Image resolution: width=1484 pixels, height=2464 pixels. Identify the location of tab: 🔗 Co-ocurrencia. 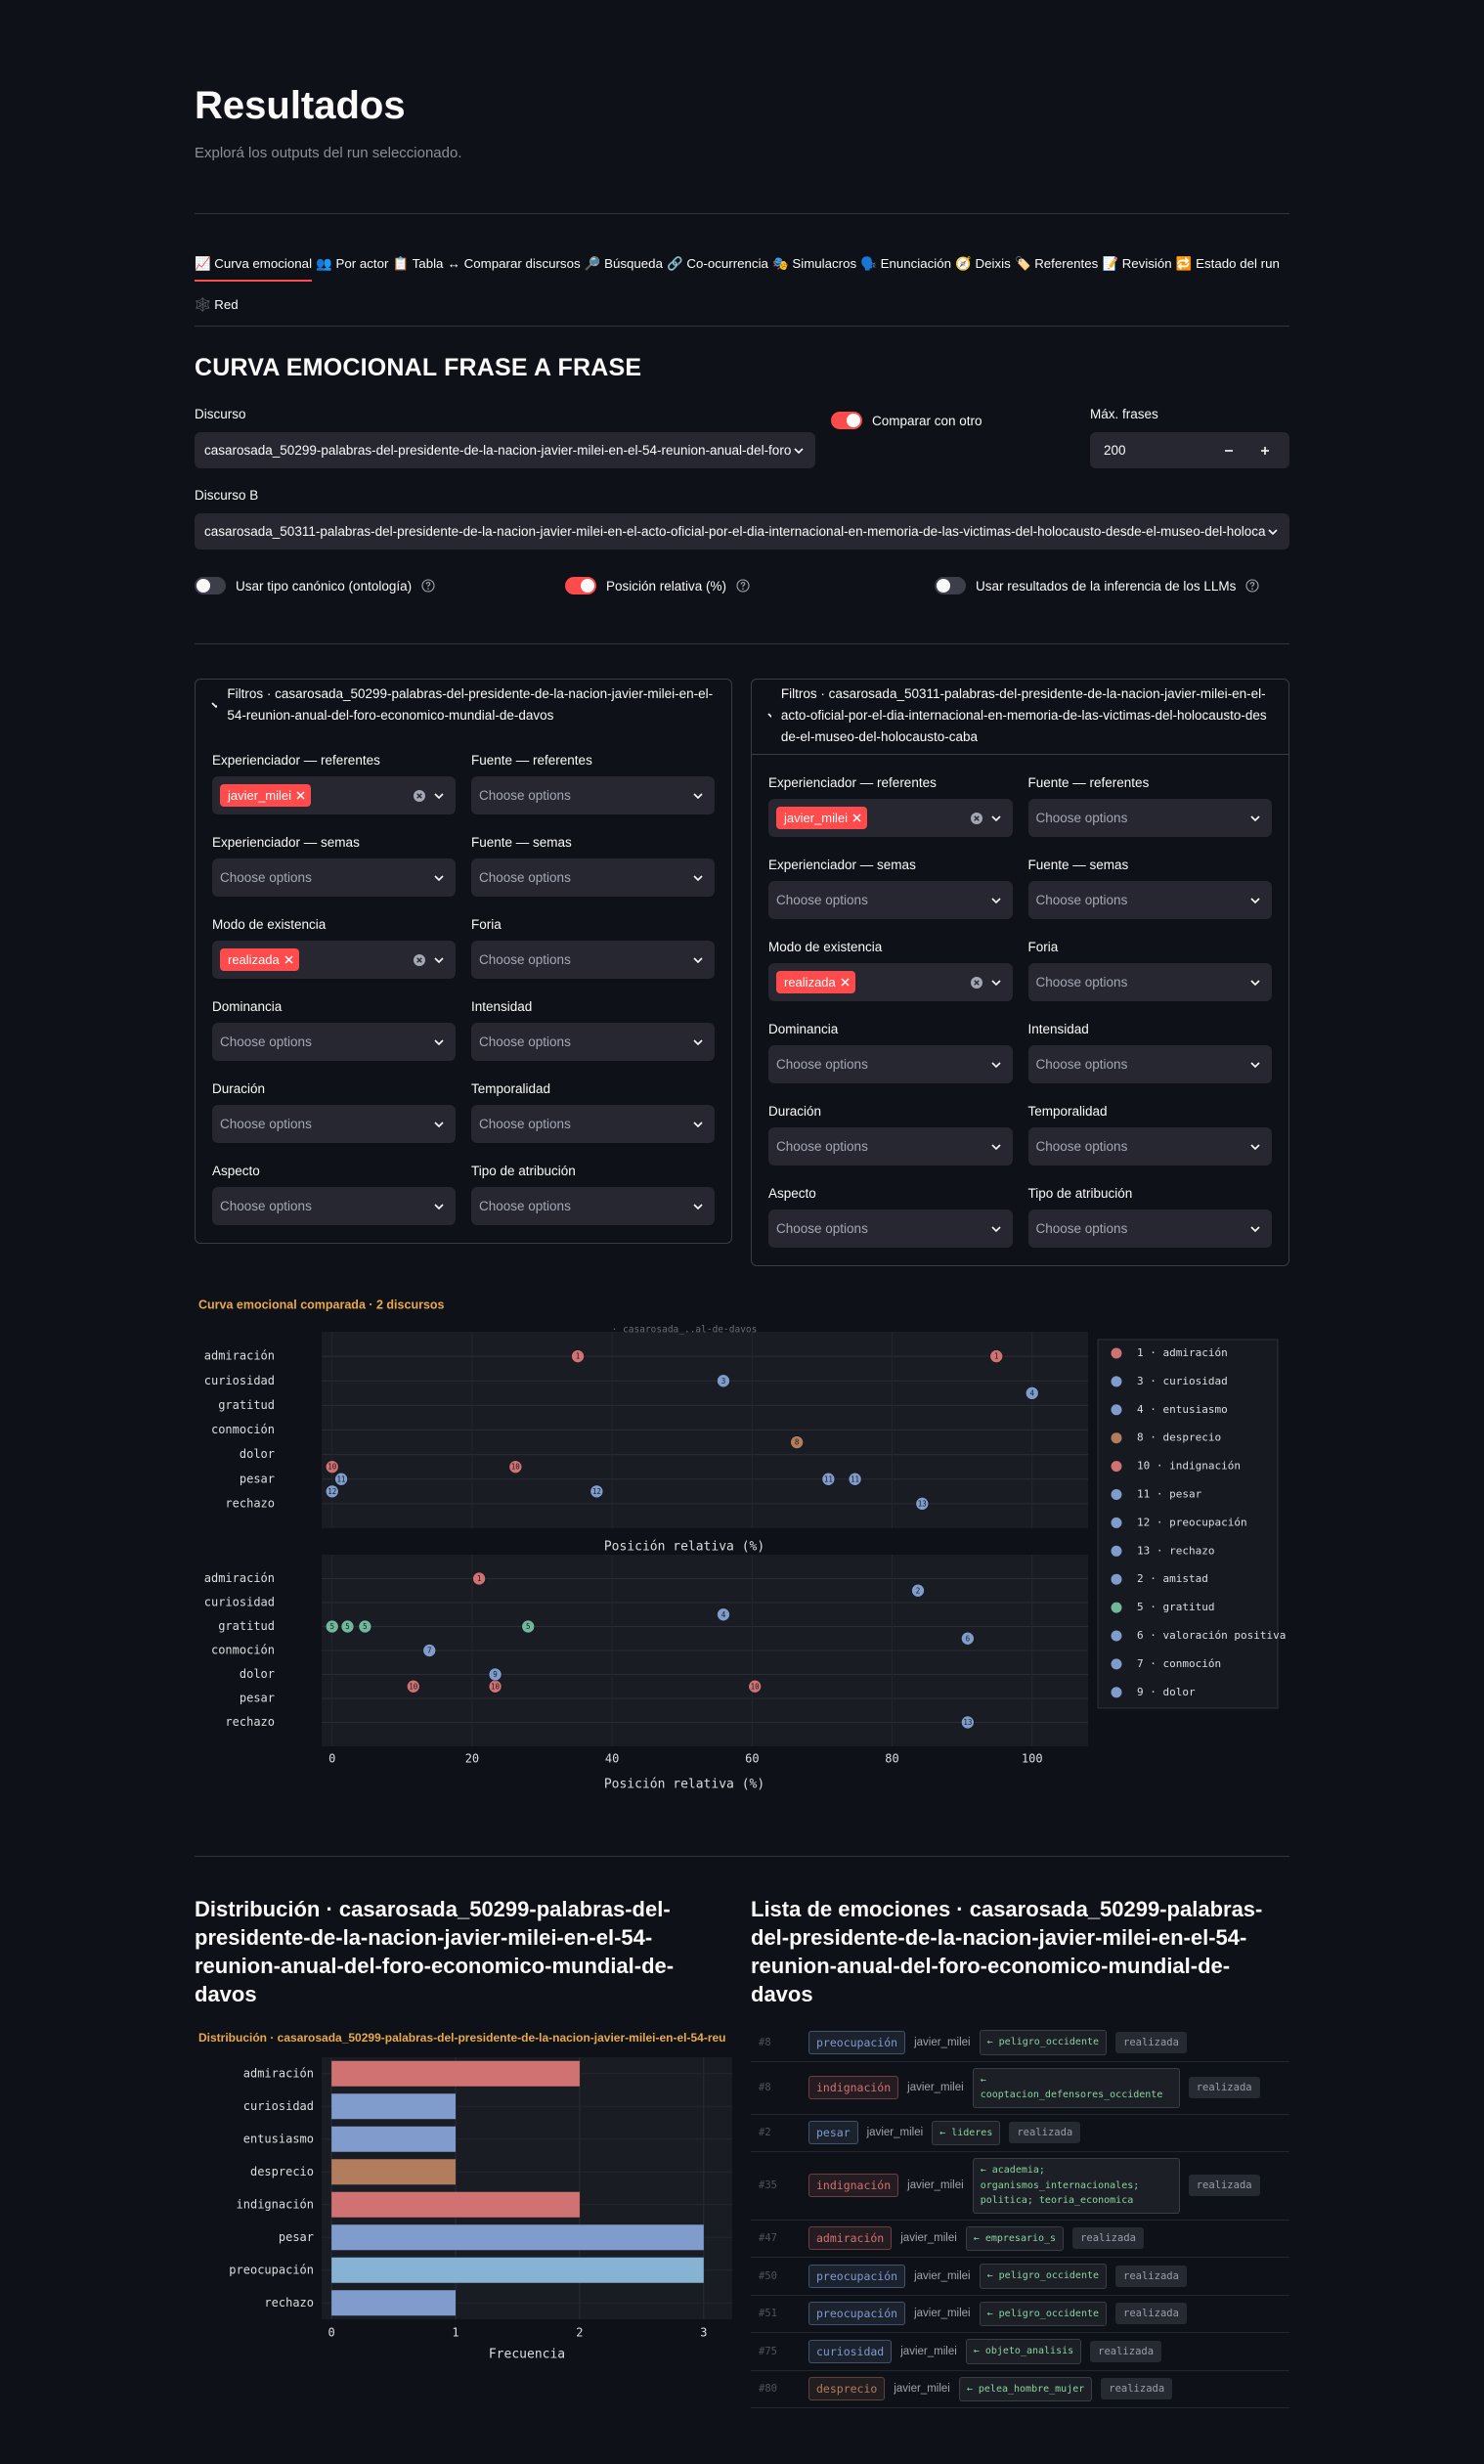
(717, 263).